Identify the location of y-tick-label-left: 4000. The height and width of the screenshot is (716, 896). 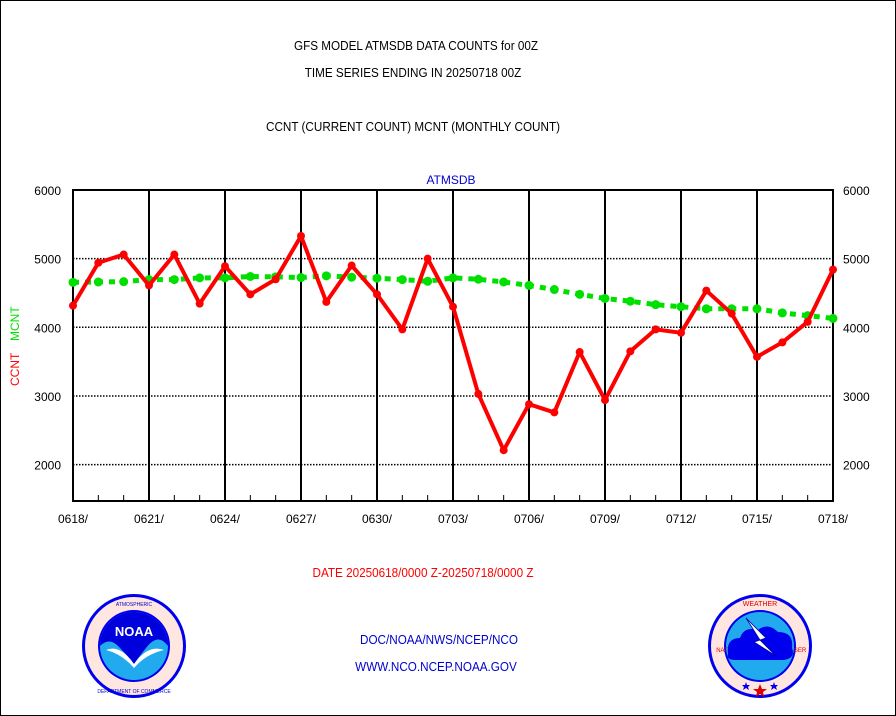
(47, 328).